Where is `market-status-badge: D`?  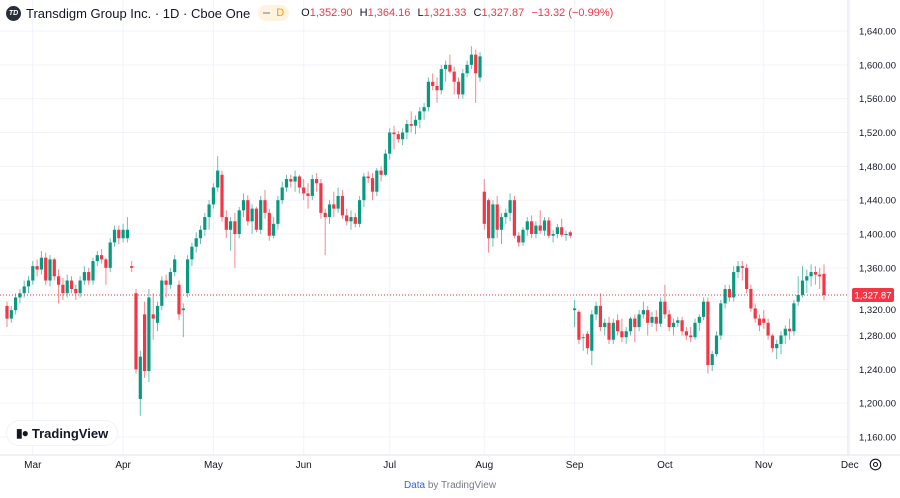 market-status-badge: D is located at coordinates (274, 13).